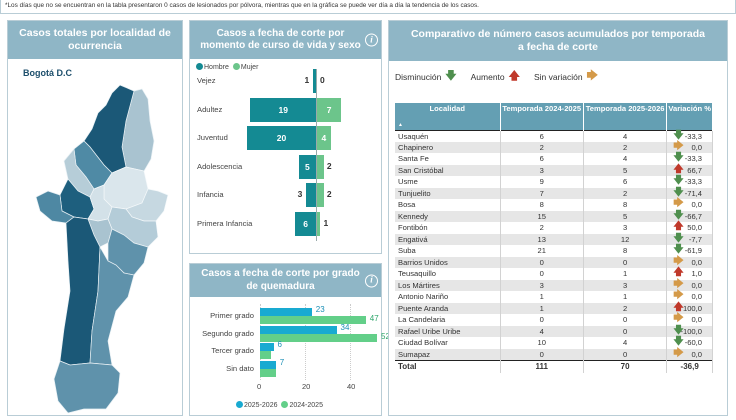 The width and height of the screenshot is (736, 420). I want to click on chart-row: Infancia 3 2, so click(285, 195).